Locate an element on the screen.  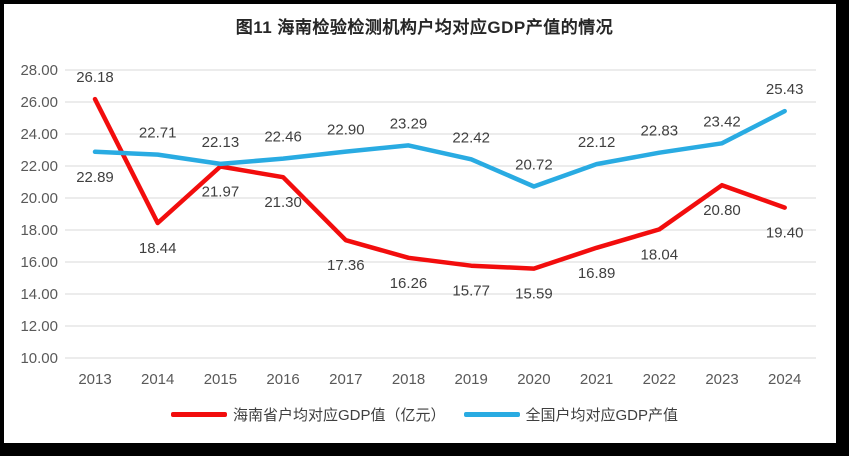
x-axis-tick-label: 2019 is located at coordinates (471, 379).